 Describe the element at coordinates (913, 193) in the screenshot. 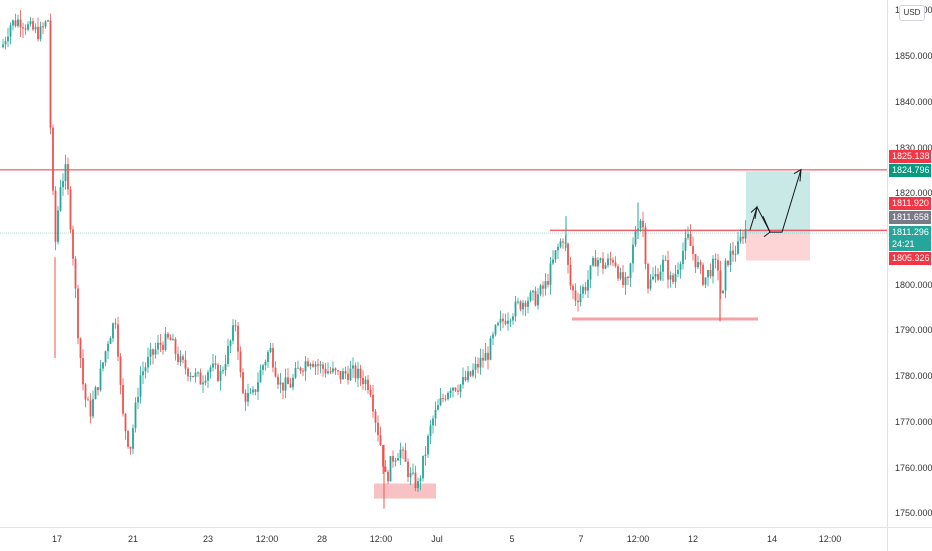

I see `price-tick-label: 1820.000` at that location.